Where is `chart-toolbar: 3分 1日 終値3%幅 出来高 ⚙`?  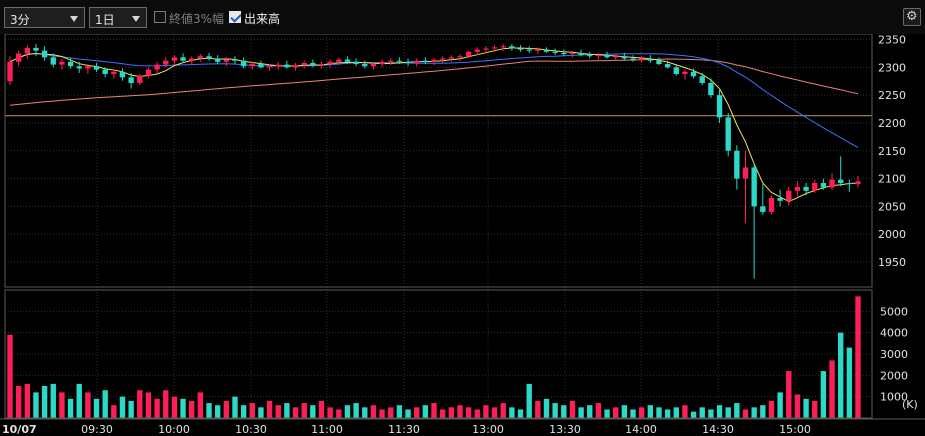
chart-toolbar: 3分 1日 終値3%幅 出来高 ⚙ is located at coordinates (462, 17).